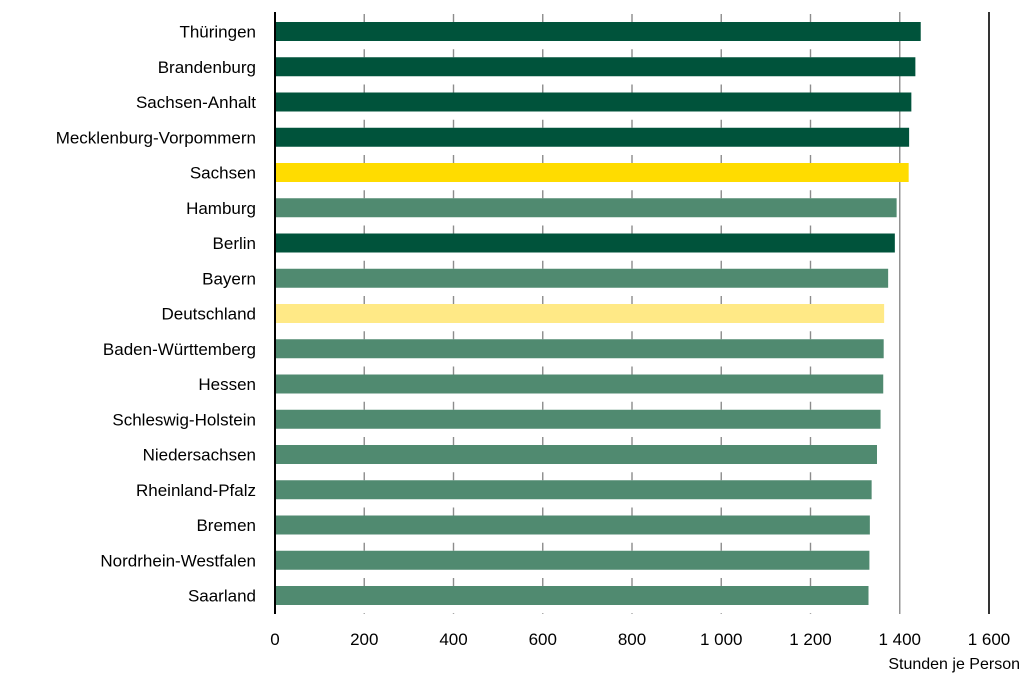 Image resolution: width=1020 pixels, height=677 pixels. What do you see at coordinates (364, 639) in the screenshot?
I see `x-tick-label-200: 200` at bounding box center [364, 639].